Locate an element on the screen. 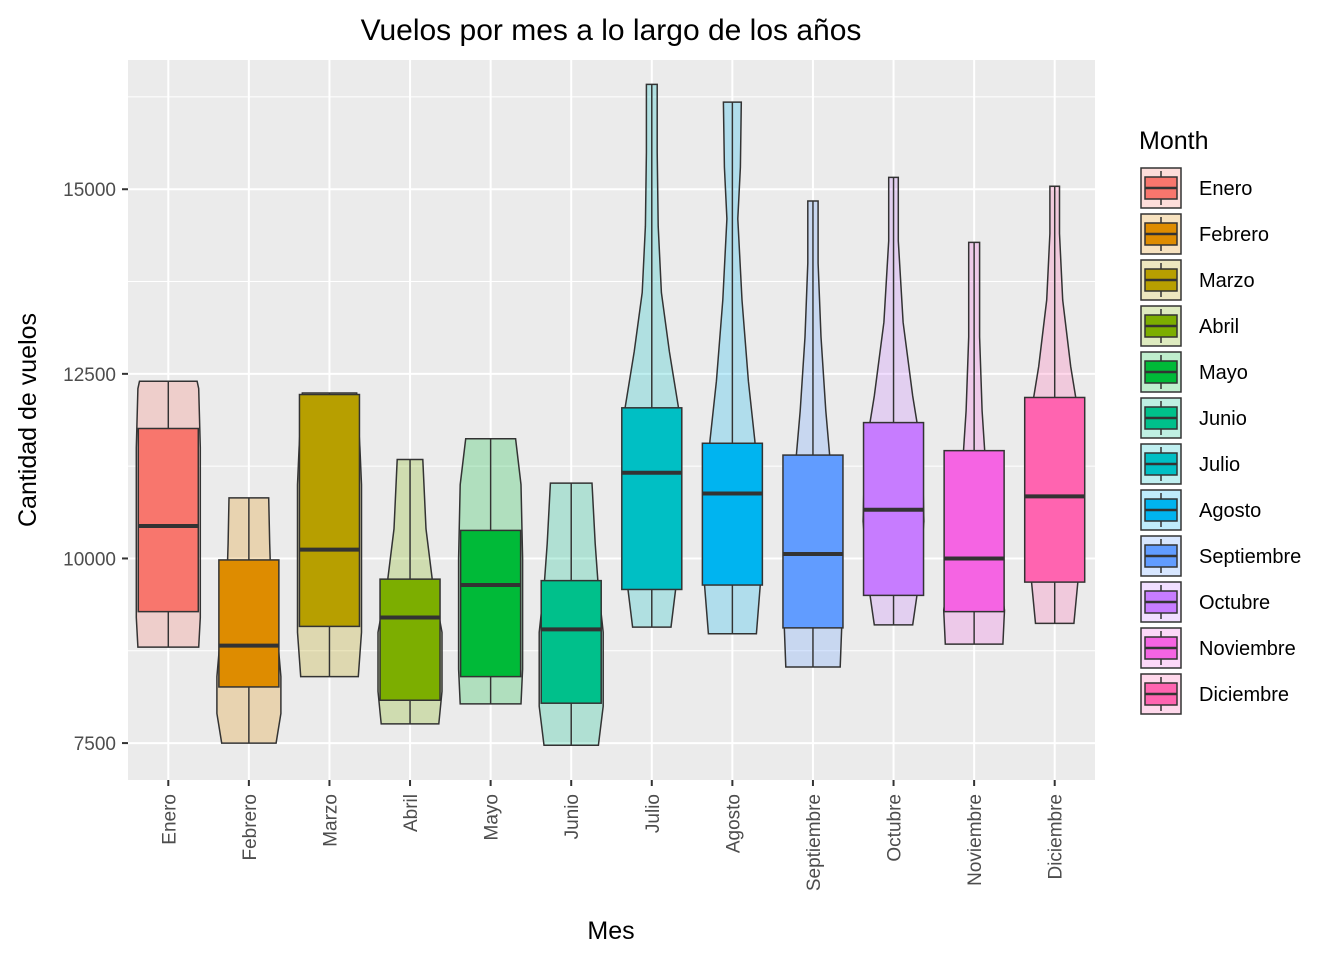 The height and width of the screenshot is (960, 1344). legend-label-febrero: Febrero is located at coordinates (1234, 235).